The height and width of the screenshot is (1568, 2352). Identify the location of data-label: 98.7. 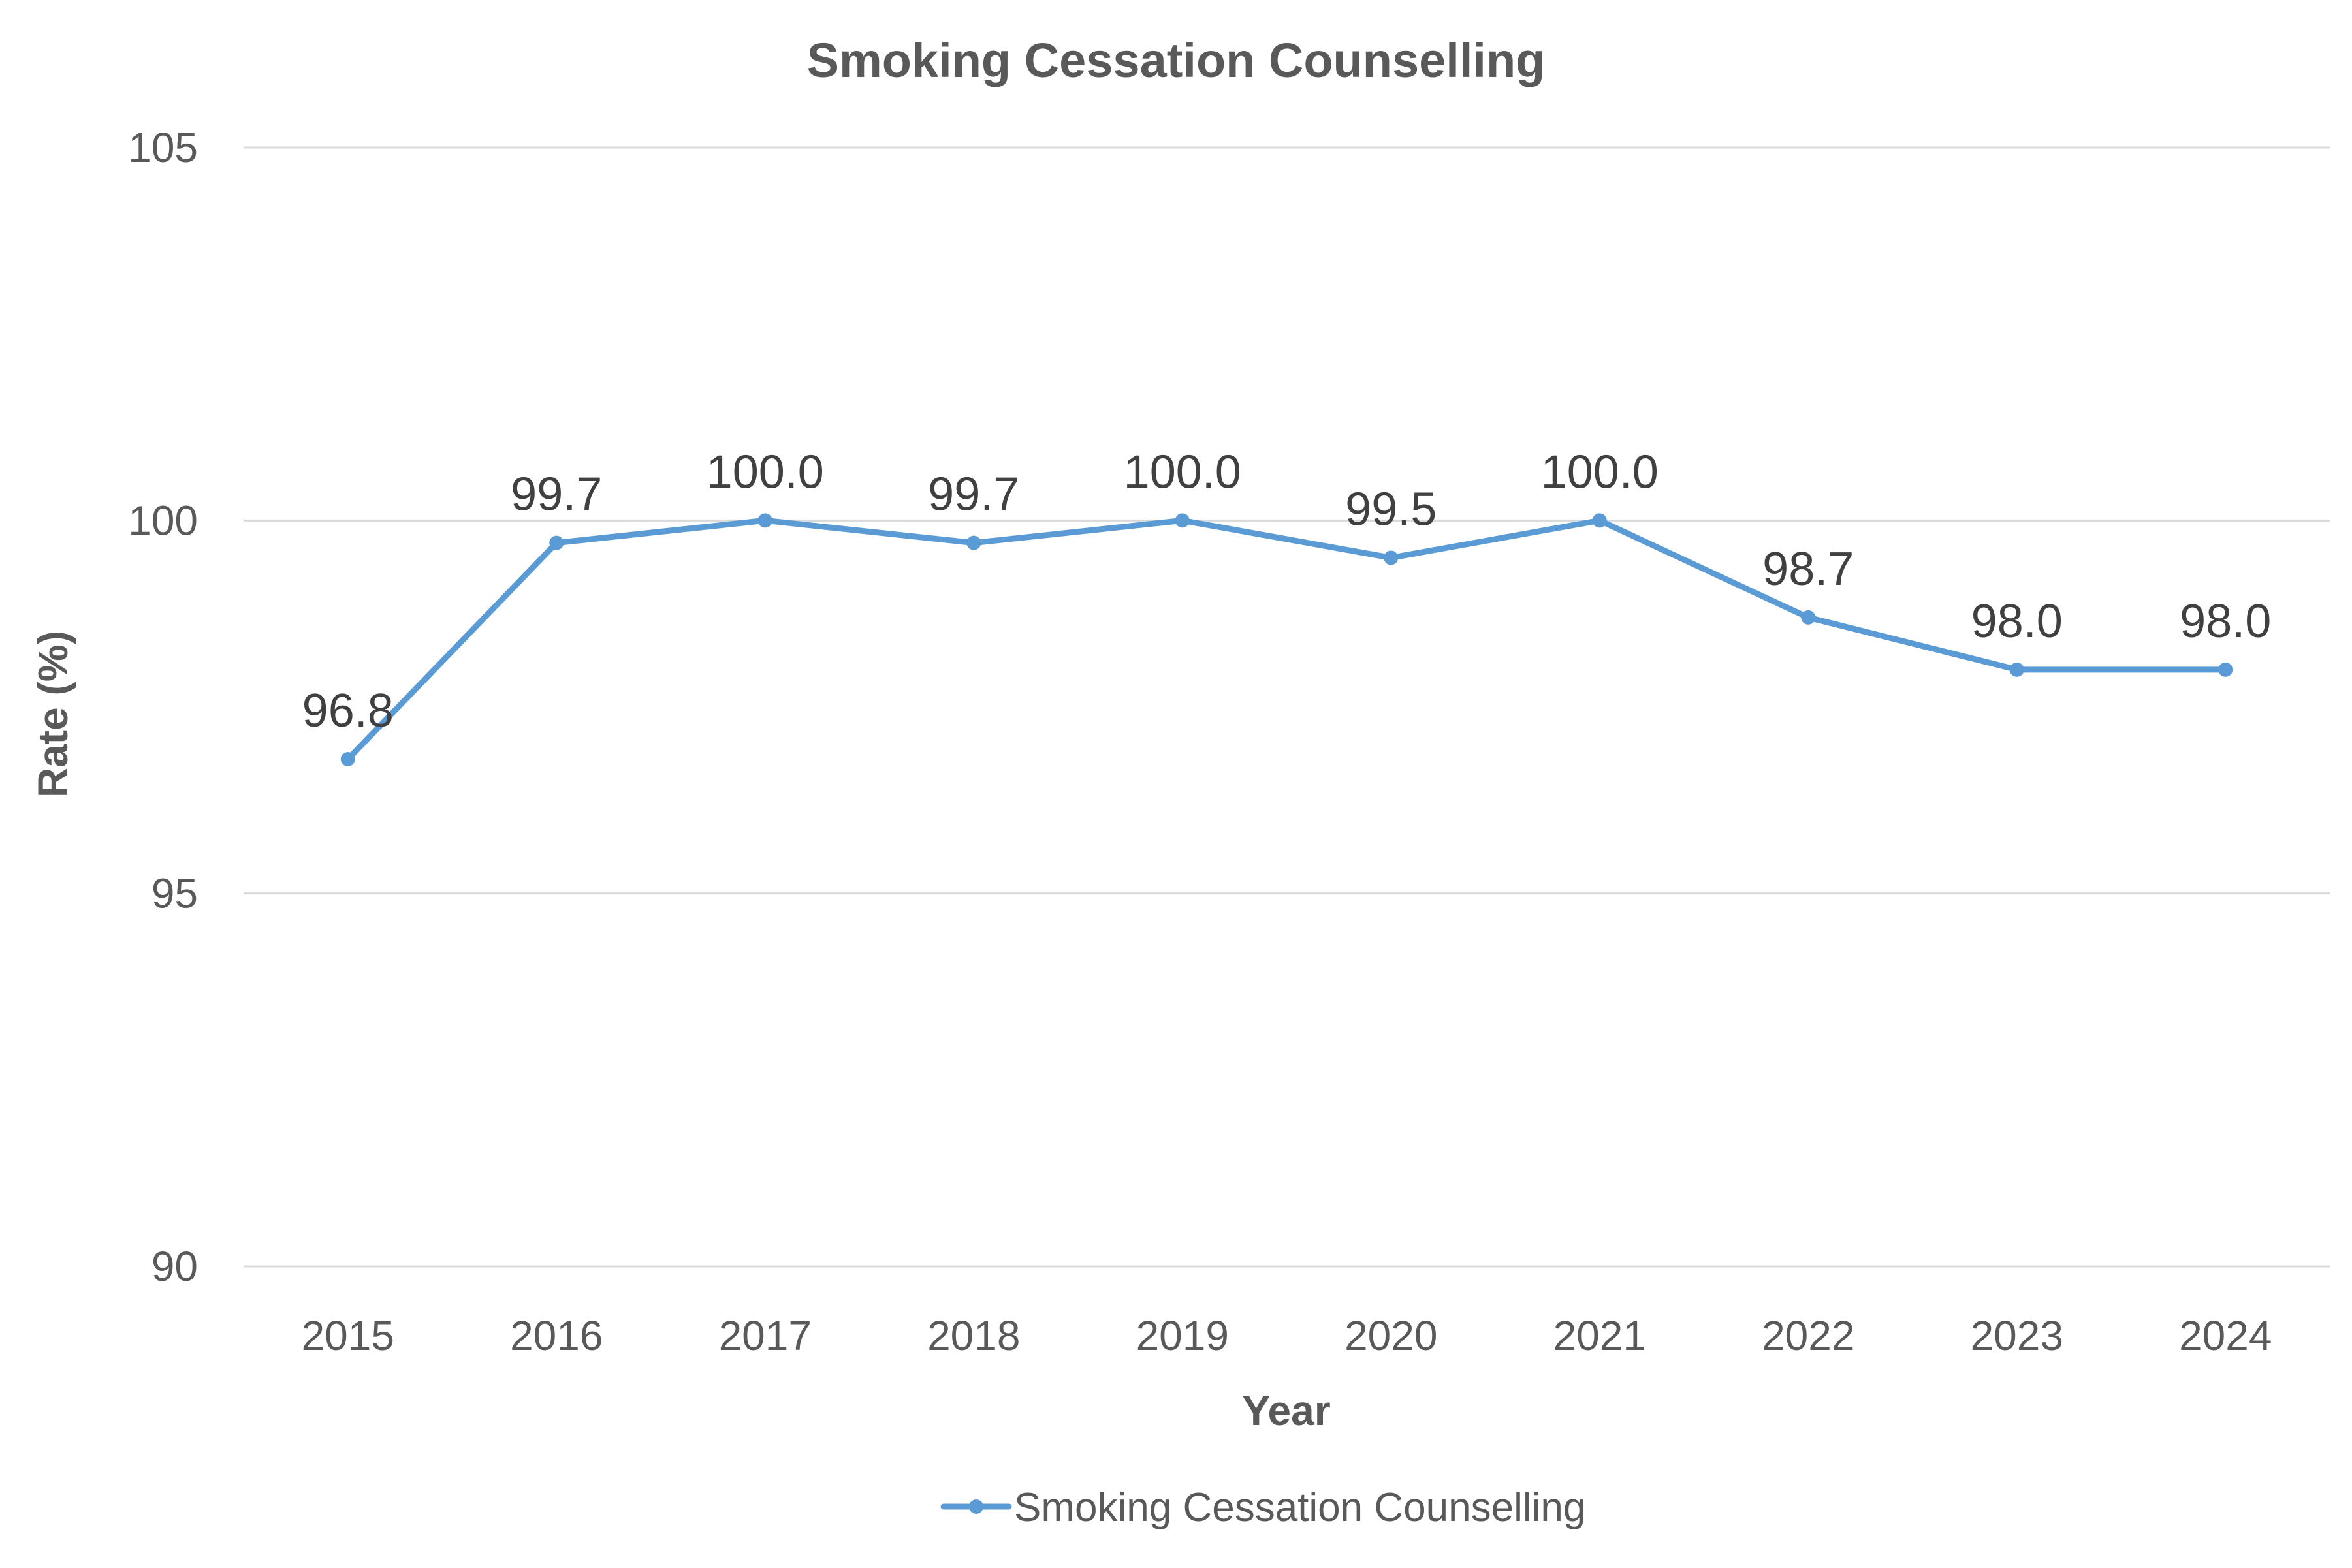
(1808, 569).